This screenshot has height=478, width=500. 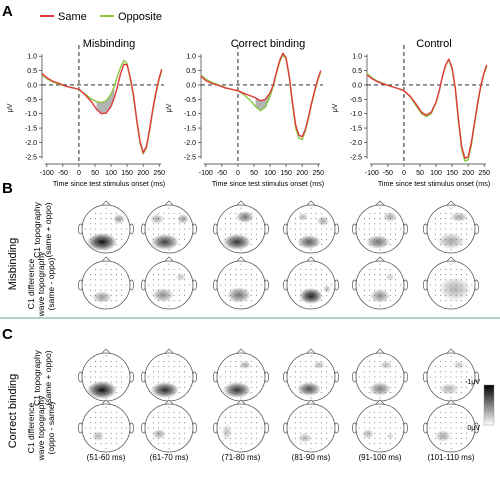 I want to click on y-tick-label: -0.5, so click(x=190, y=100).